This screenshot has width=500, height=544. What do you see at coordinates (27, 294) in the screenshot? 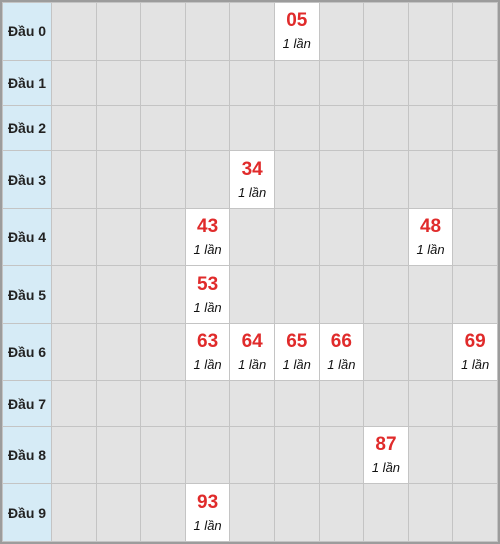
I see `head-label: Đầu 5` at bounding box center [27, 294].